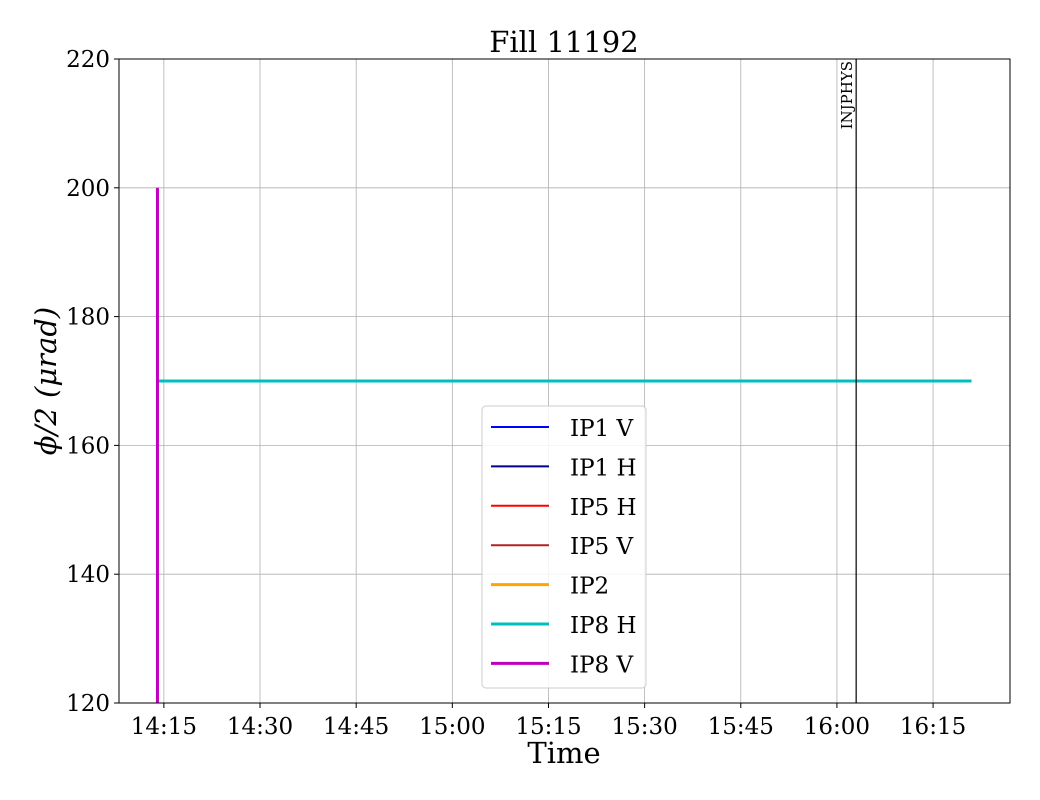 The image size is (1040, 800). What do you see at coordinates (589, 587) in the screenshot?
I see `legend-label: IP2` at bounding box center [589, 587].